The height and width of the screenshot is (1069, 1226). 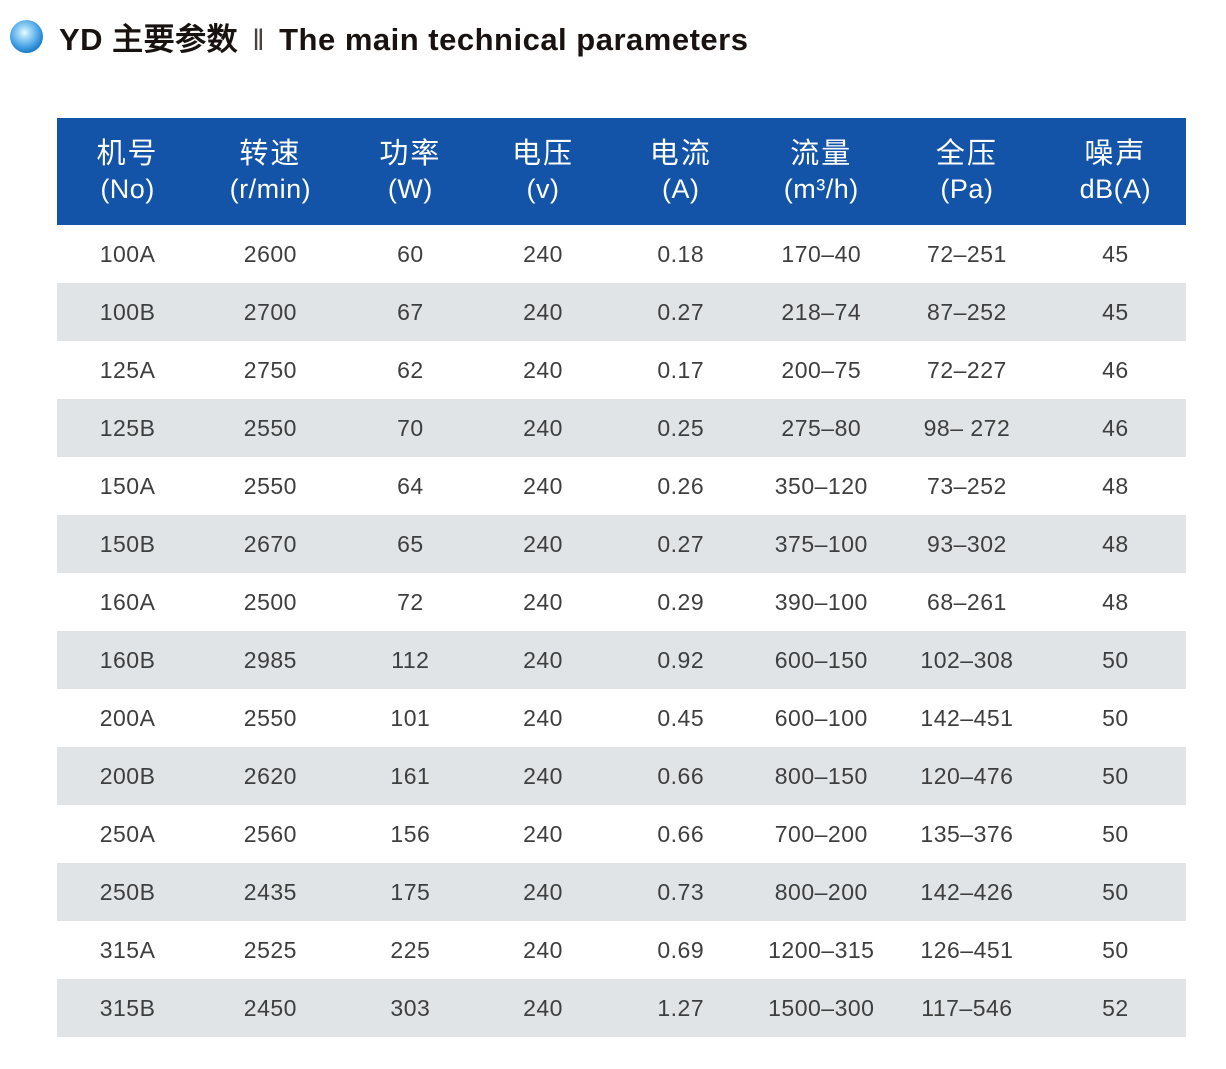 I want to click on cell-model: 250A, so click(x=128, y=834).